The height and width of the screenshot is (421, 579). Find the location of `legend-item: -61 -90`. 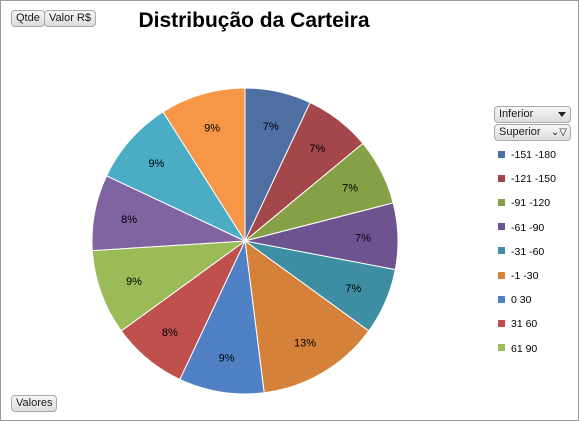

legend-item: -61 -90 is located at coordinates (527, 228).